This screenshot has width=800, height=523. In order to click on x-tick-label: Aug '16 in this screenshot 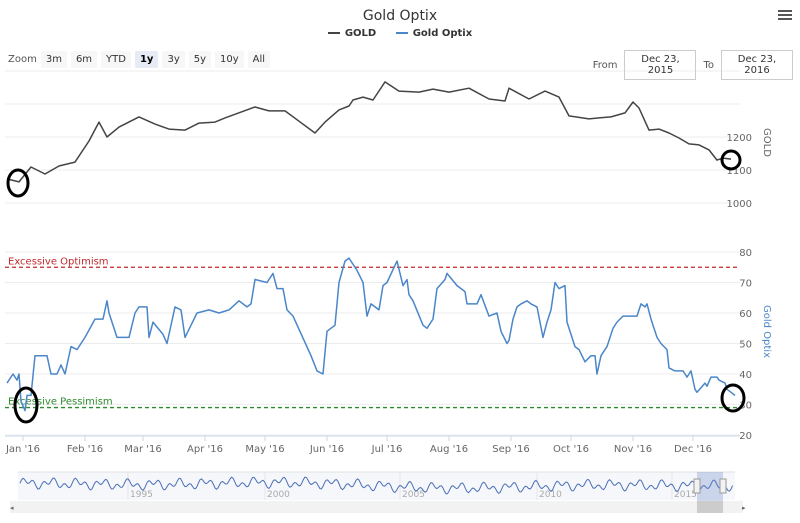, I will do `click(449, 449)`.